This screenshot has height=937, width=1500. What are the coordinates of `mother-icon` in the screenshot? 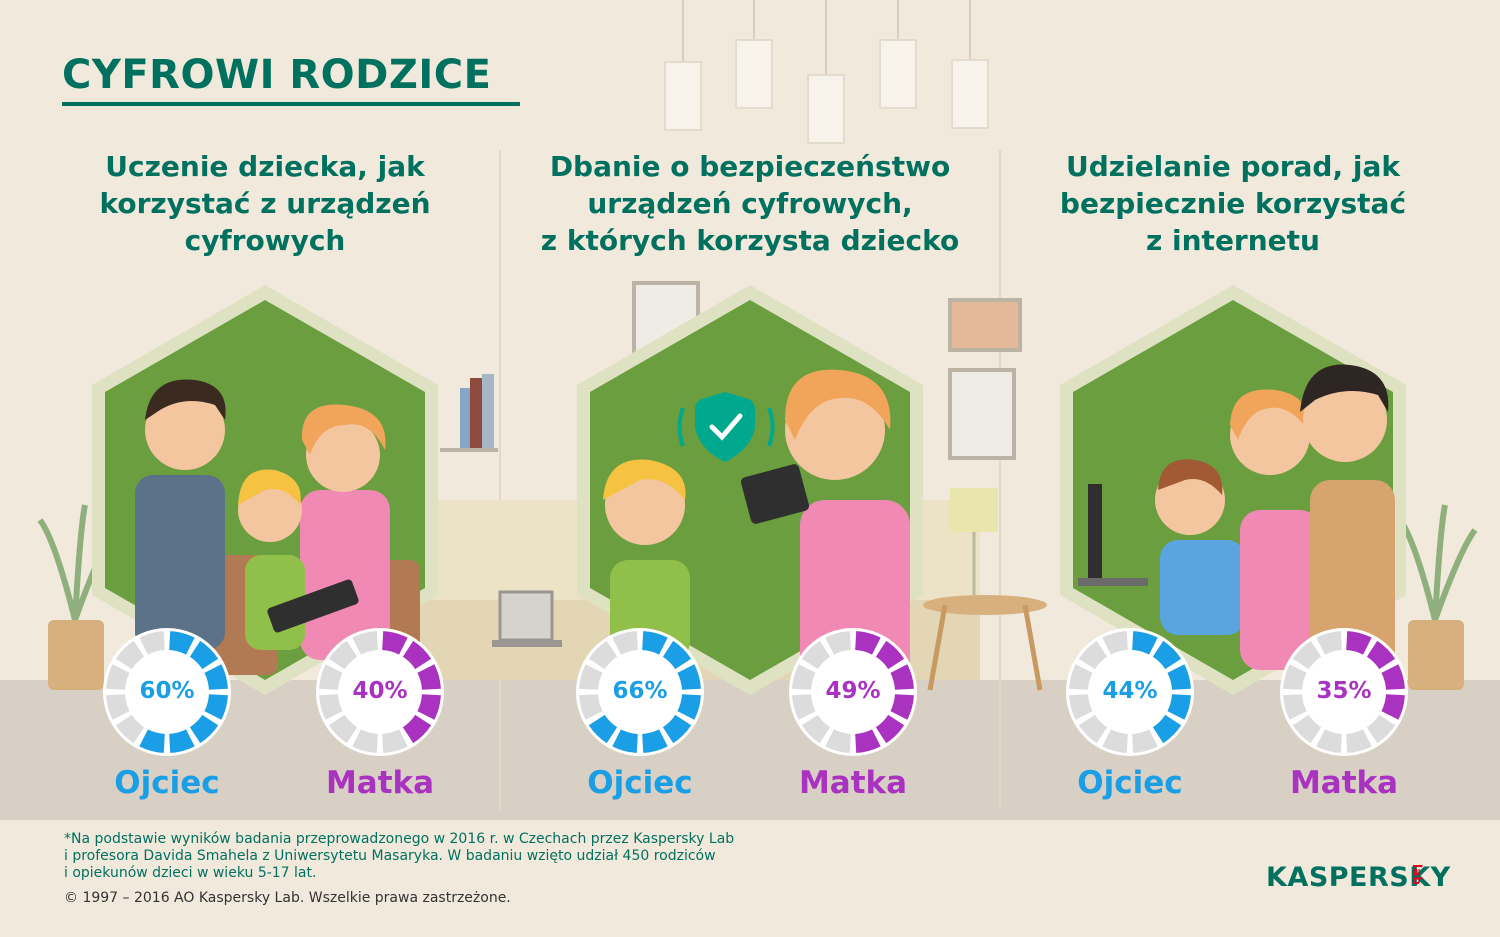 It's located at (345, 532).